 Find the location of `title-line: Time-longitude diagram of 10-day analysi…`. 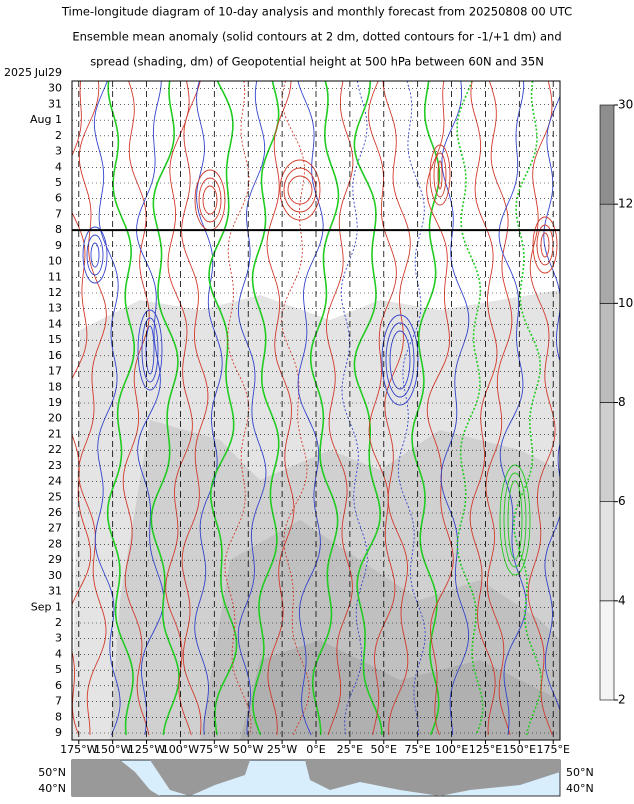

title-line: Time-longitude diagram of 10-day analysi… is located at coordinates (316, 12).